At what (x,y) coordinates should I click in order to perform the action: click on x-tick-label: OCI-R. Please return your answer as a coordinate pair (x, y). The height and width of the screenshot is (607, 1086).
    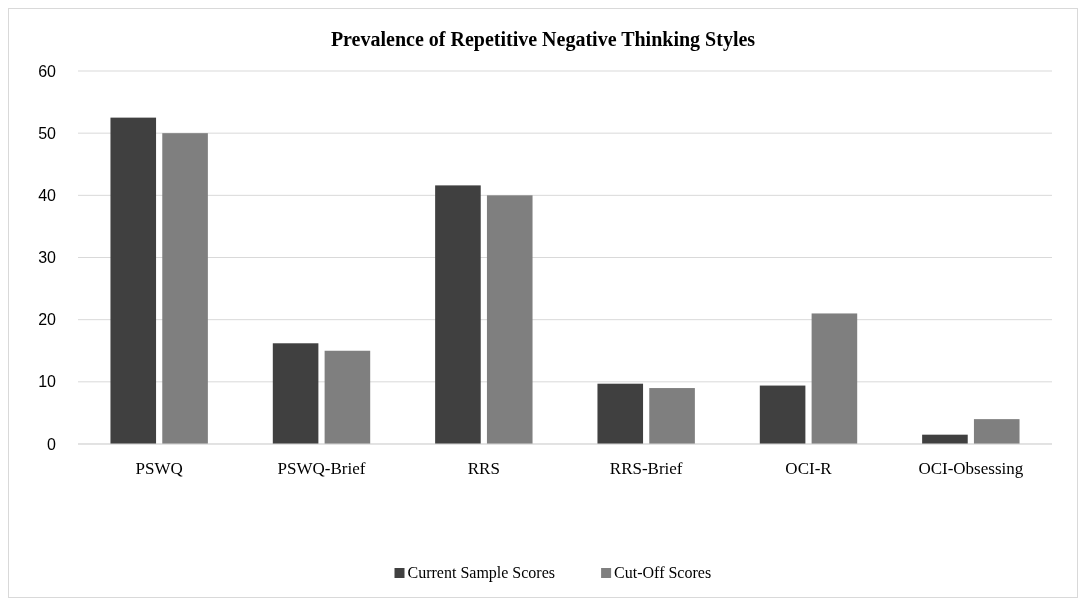
    Looking at the image, I should click on (809, 468).